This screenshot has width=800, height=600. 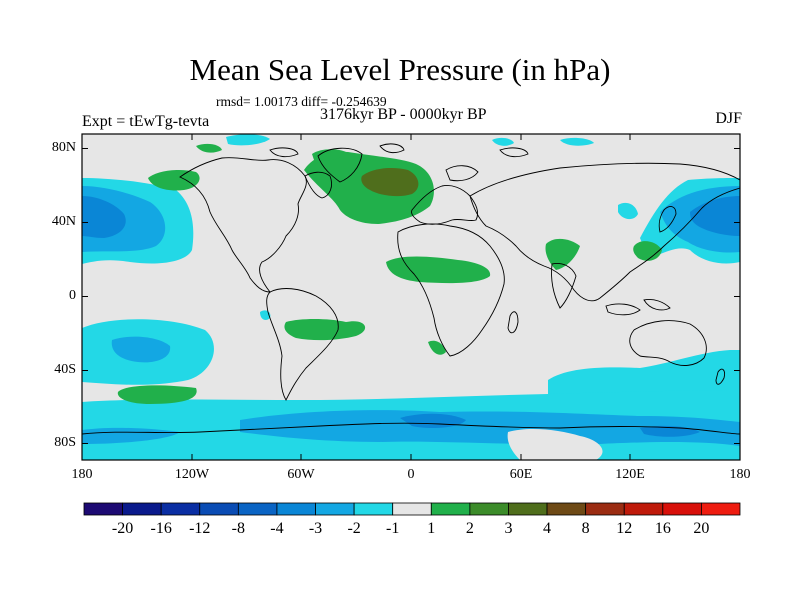 I want to click on experiment-label: Expt = tEwTg-tevta, so click(x=146, y=121).